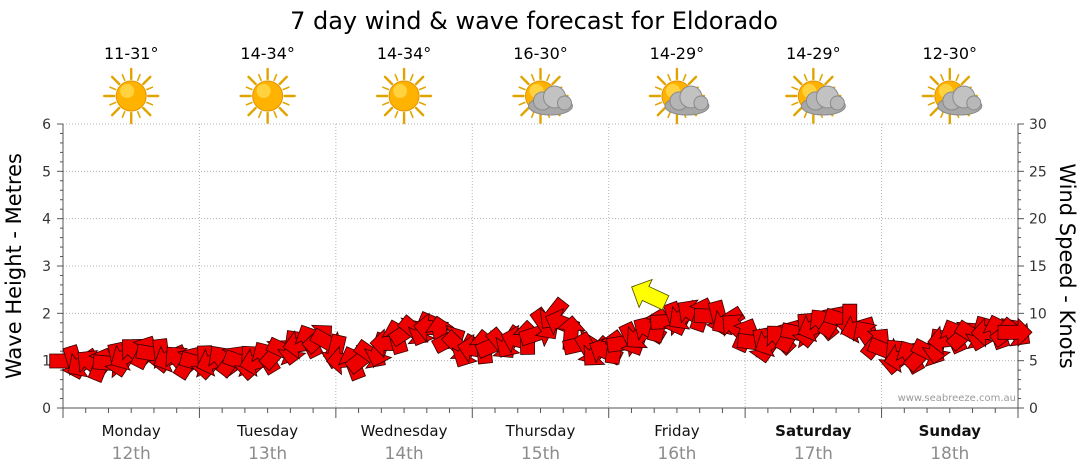  I want to click on date-label: 17th, so click(813, 454).